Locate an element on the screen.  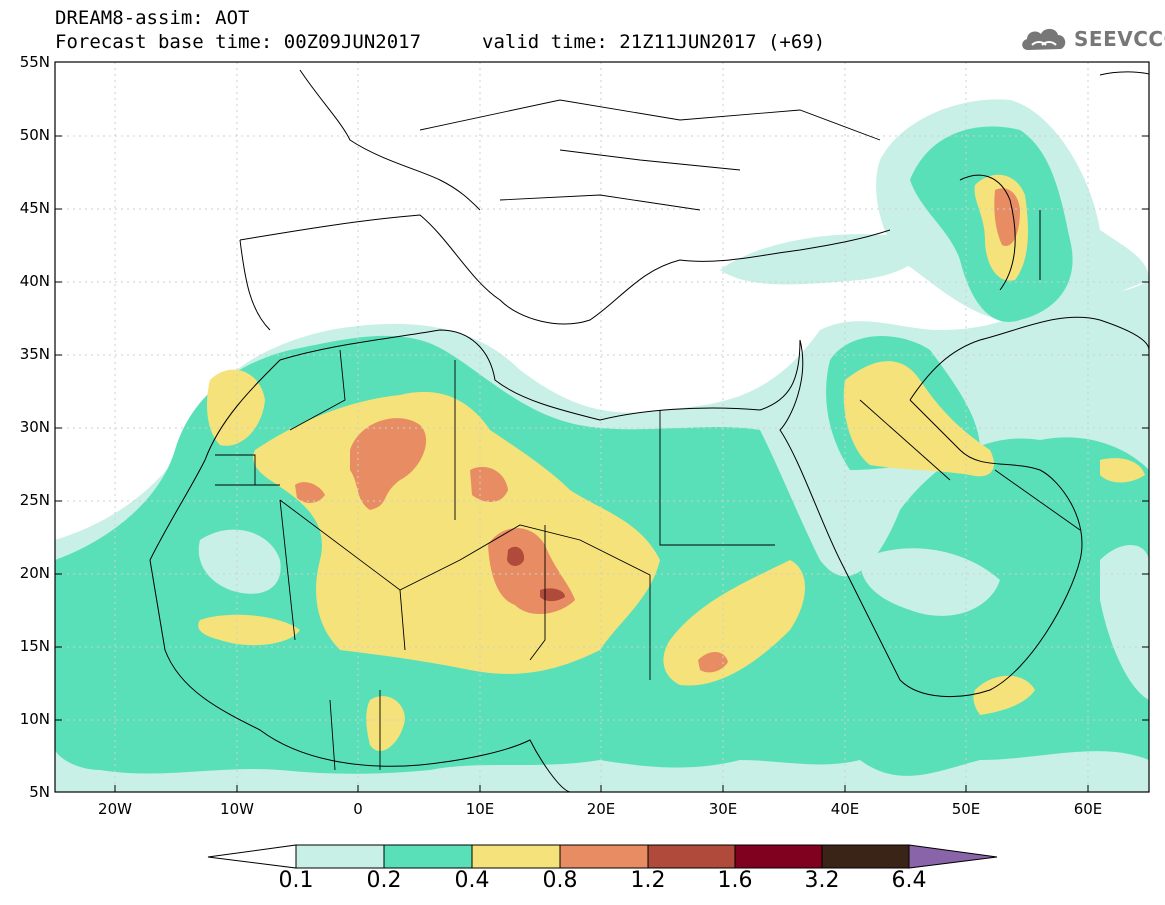
colorbar-label: 1.6 is located at coordinates (735, 880).